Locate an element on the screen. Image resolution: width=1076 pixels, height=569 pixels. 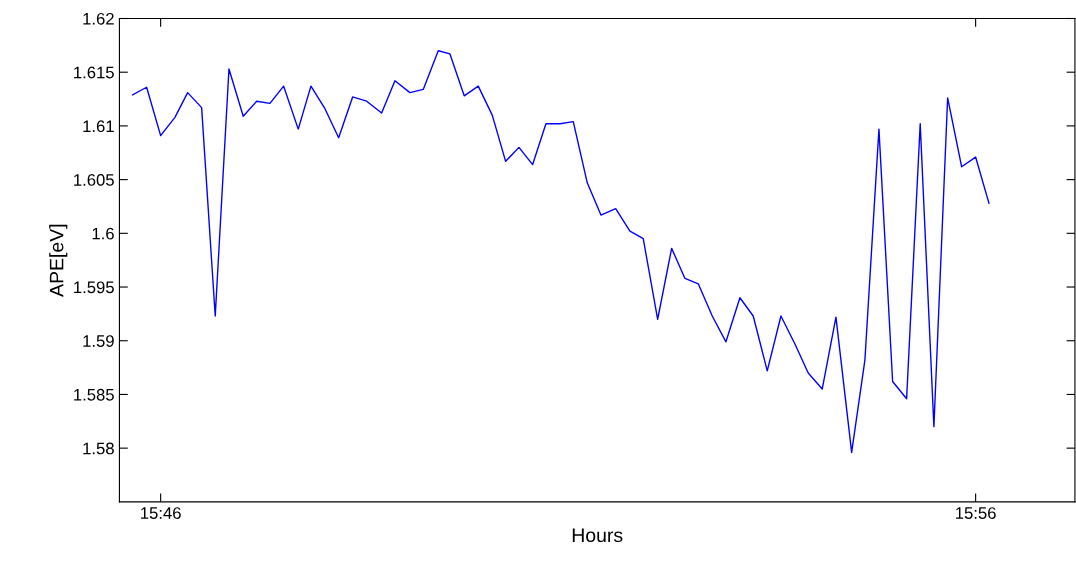
y-tick-label: 1.58 is located at coordinates (98, 448).